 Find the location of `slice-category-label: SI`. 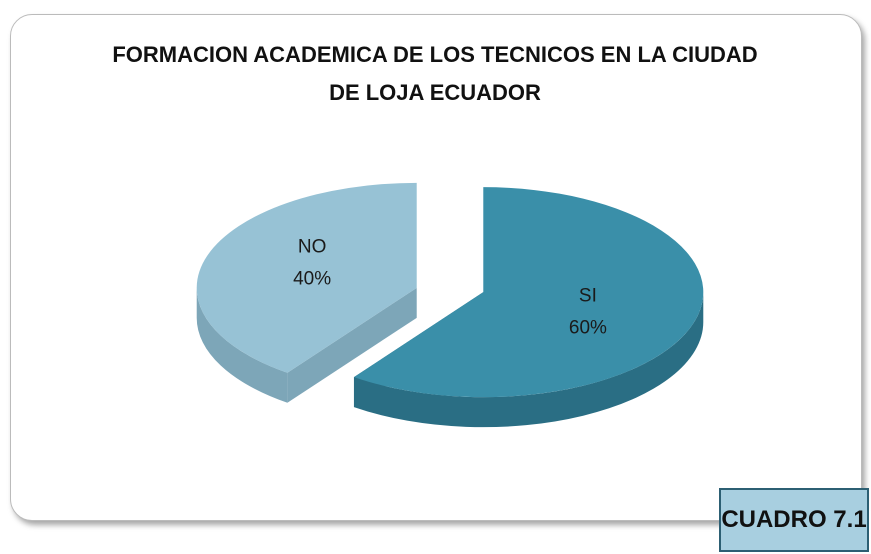

slice-category-label: SI is located at coordinates (588, 296).